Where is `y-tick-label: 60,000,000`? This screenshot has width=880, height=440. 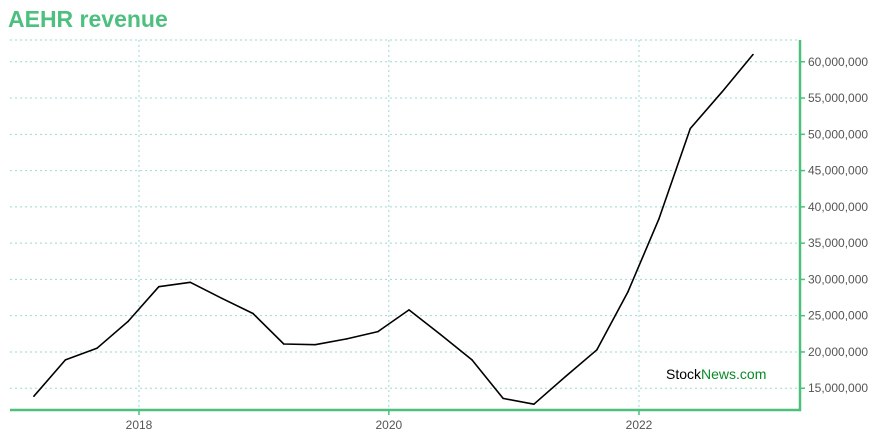 y-tick-label: 60,000,000 is located at coordinates (838, 62).